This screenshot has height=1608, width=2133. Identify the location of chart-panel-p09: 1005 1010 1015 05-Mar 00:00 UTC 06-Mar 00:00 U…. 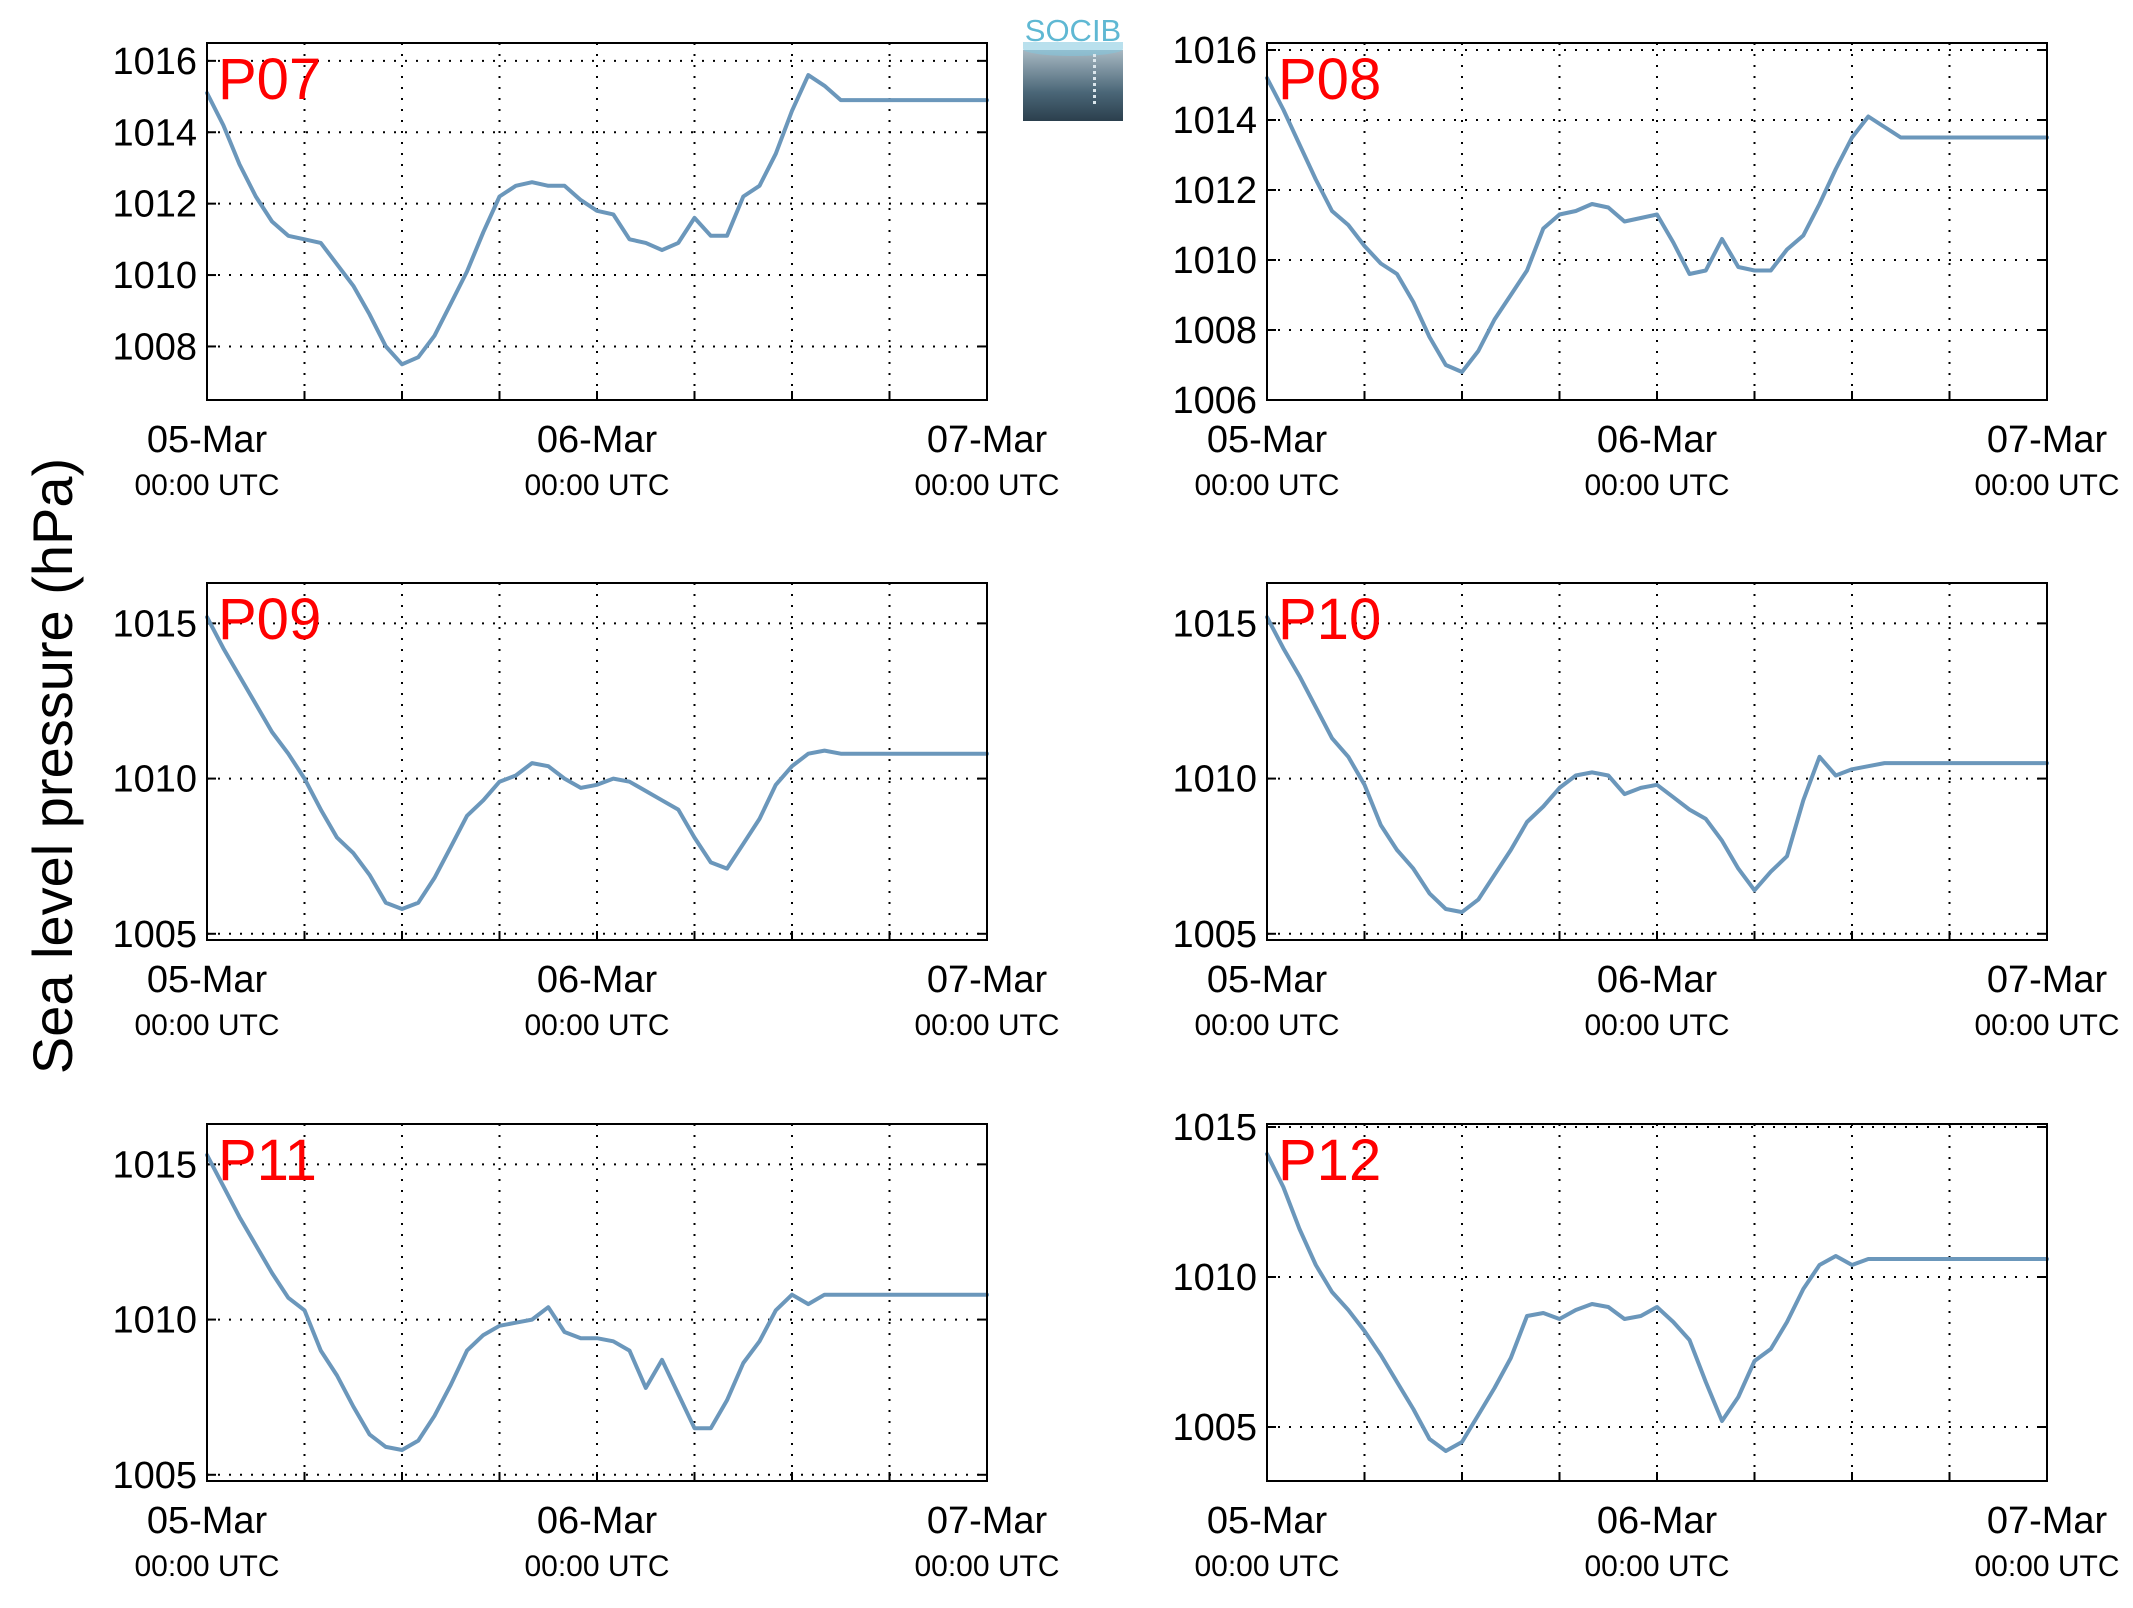
(586, 812).